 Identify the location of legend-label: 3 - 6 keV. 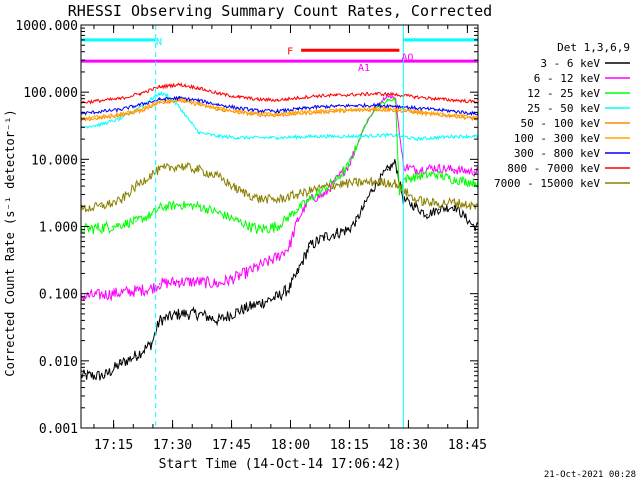
(570, 63).